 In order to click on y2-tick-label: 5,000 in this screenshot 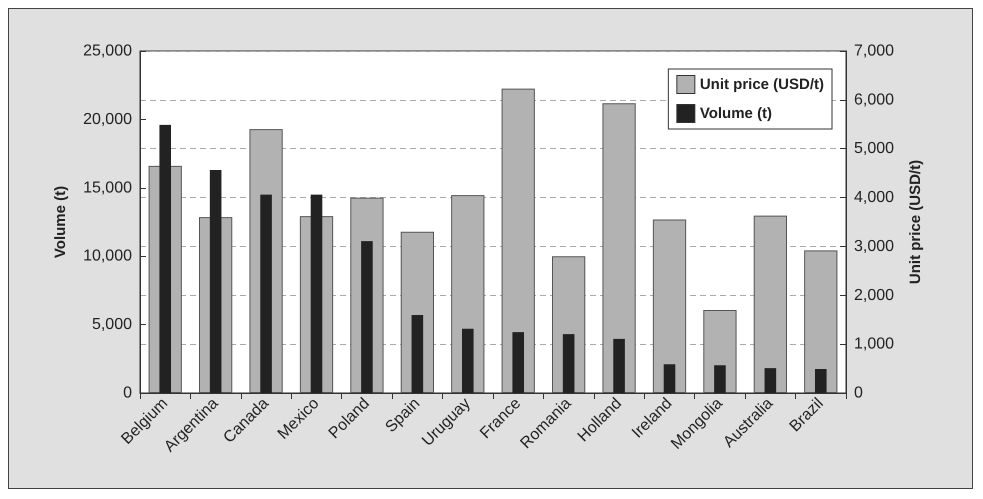, I will do `click(874, 149)`.